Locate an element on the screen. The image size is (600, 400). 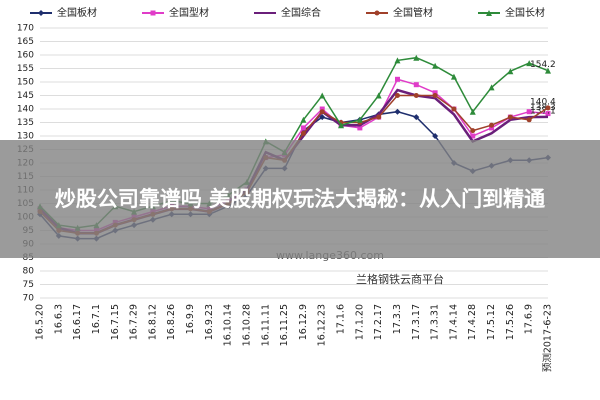
y-tick-label: 140 is located at coordinates (25, 110).